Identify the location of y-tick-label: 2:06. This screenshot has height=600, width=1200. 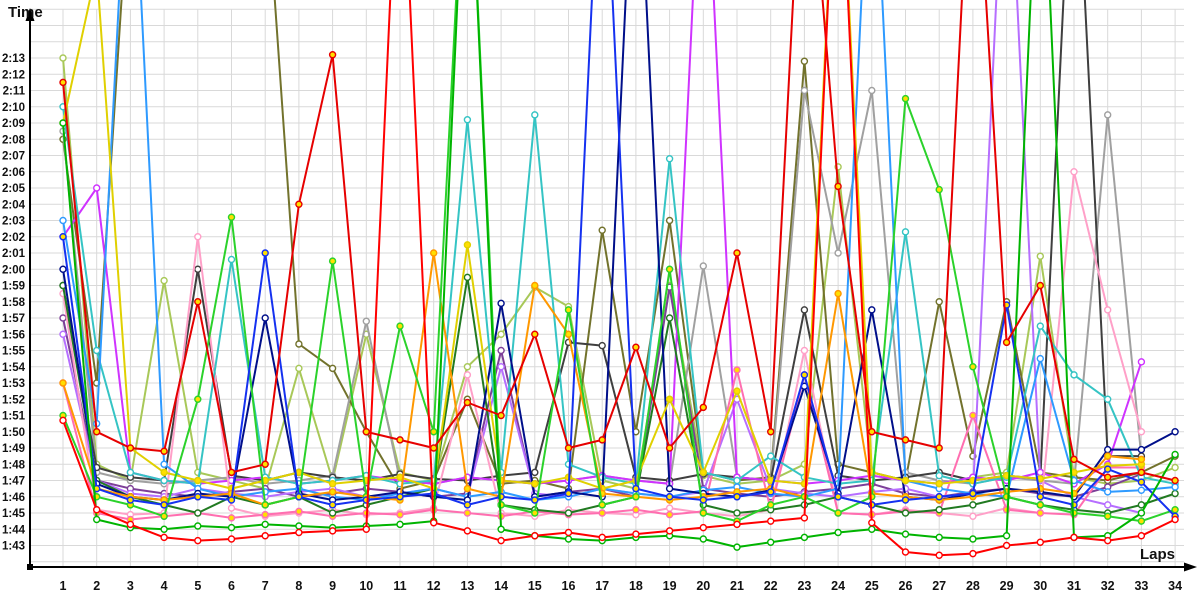
(13, 173).